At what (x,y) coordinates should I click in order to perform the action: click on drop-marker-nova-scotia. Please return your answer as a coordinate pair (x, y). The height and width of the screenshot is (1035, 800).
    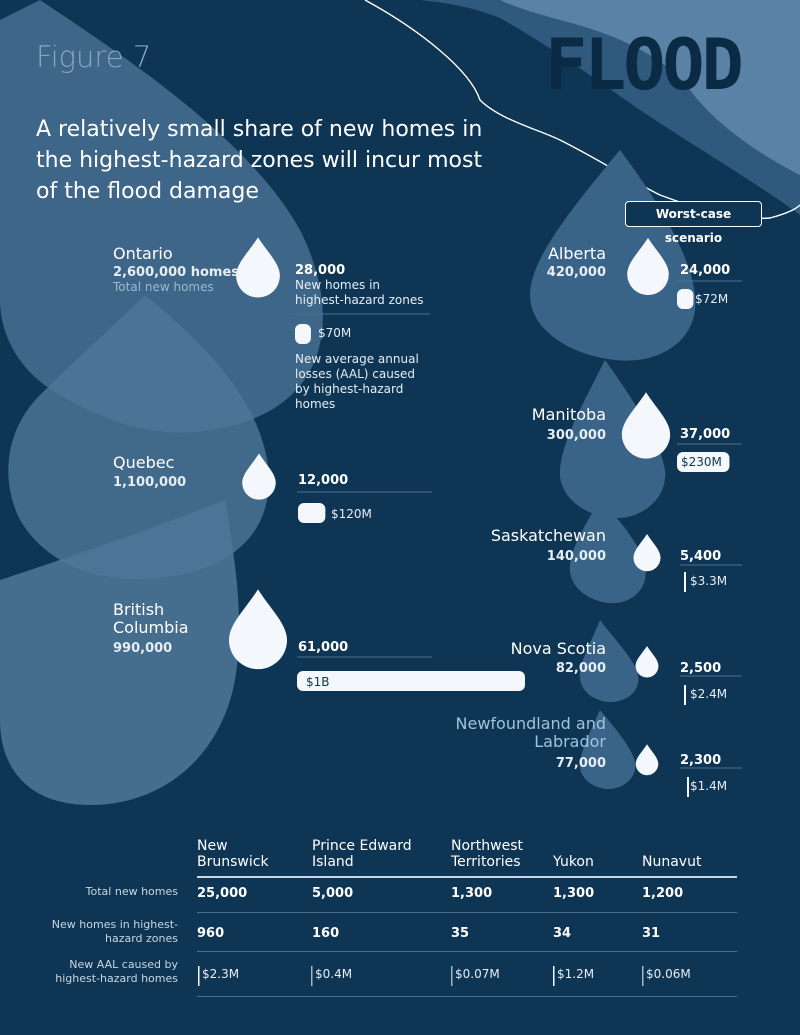
    Looking at the image, I should click on (647, 661).